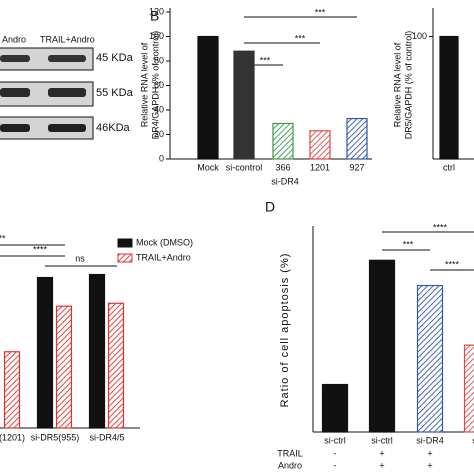  Describe the element at coordinates (159, 85) in the screenshot. I see `y-tick-label: 60` at that location.